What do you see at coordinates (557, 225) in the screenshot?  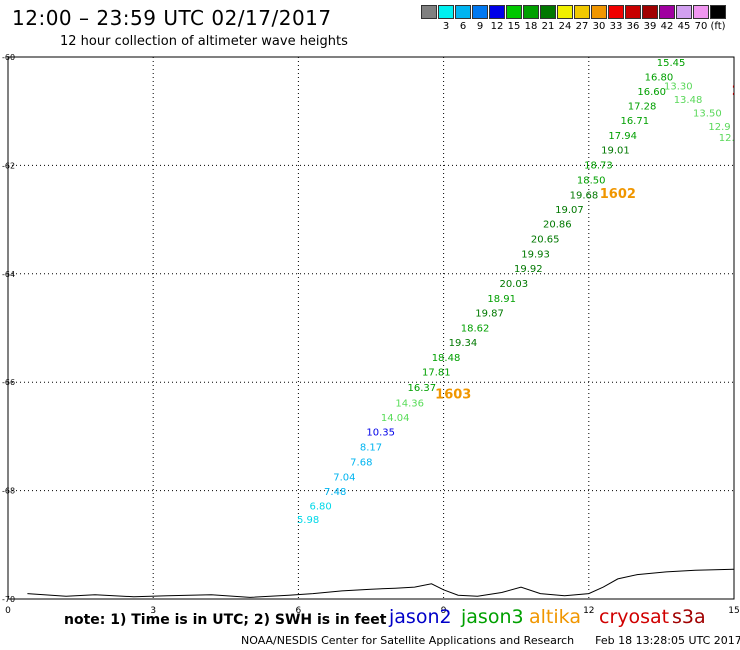 I see `swh-label-ascending: 20.86` at bounding box center [557, 225].